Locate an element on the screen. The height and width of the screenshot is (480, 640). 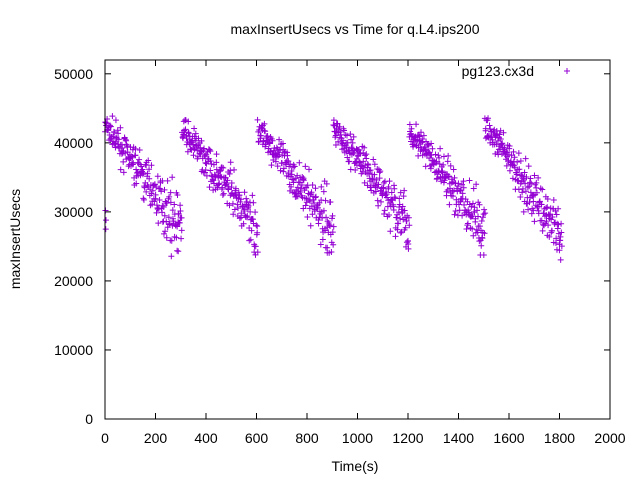
chart-title: maxInsertUsecs vs Time for q.L4.ips200 is located at coordinates (355, 29).